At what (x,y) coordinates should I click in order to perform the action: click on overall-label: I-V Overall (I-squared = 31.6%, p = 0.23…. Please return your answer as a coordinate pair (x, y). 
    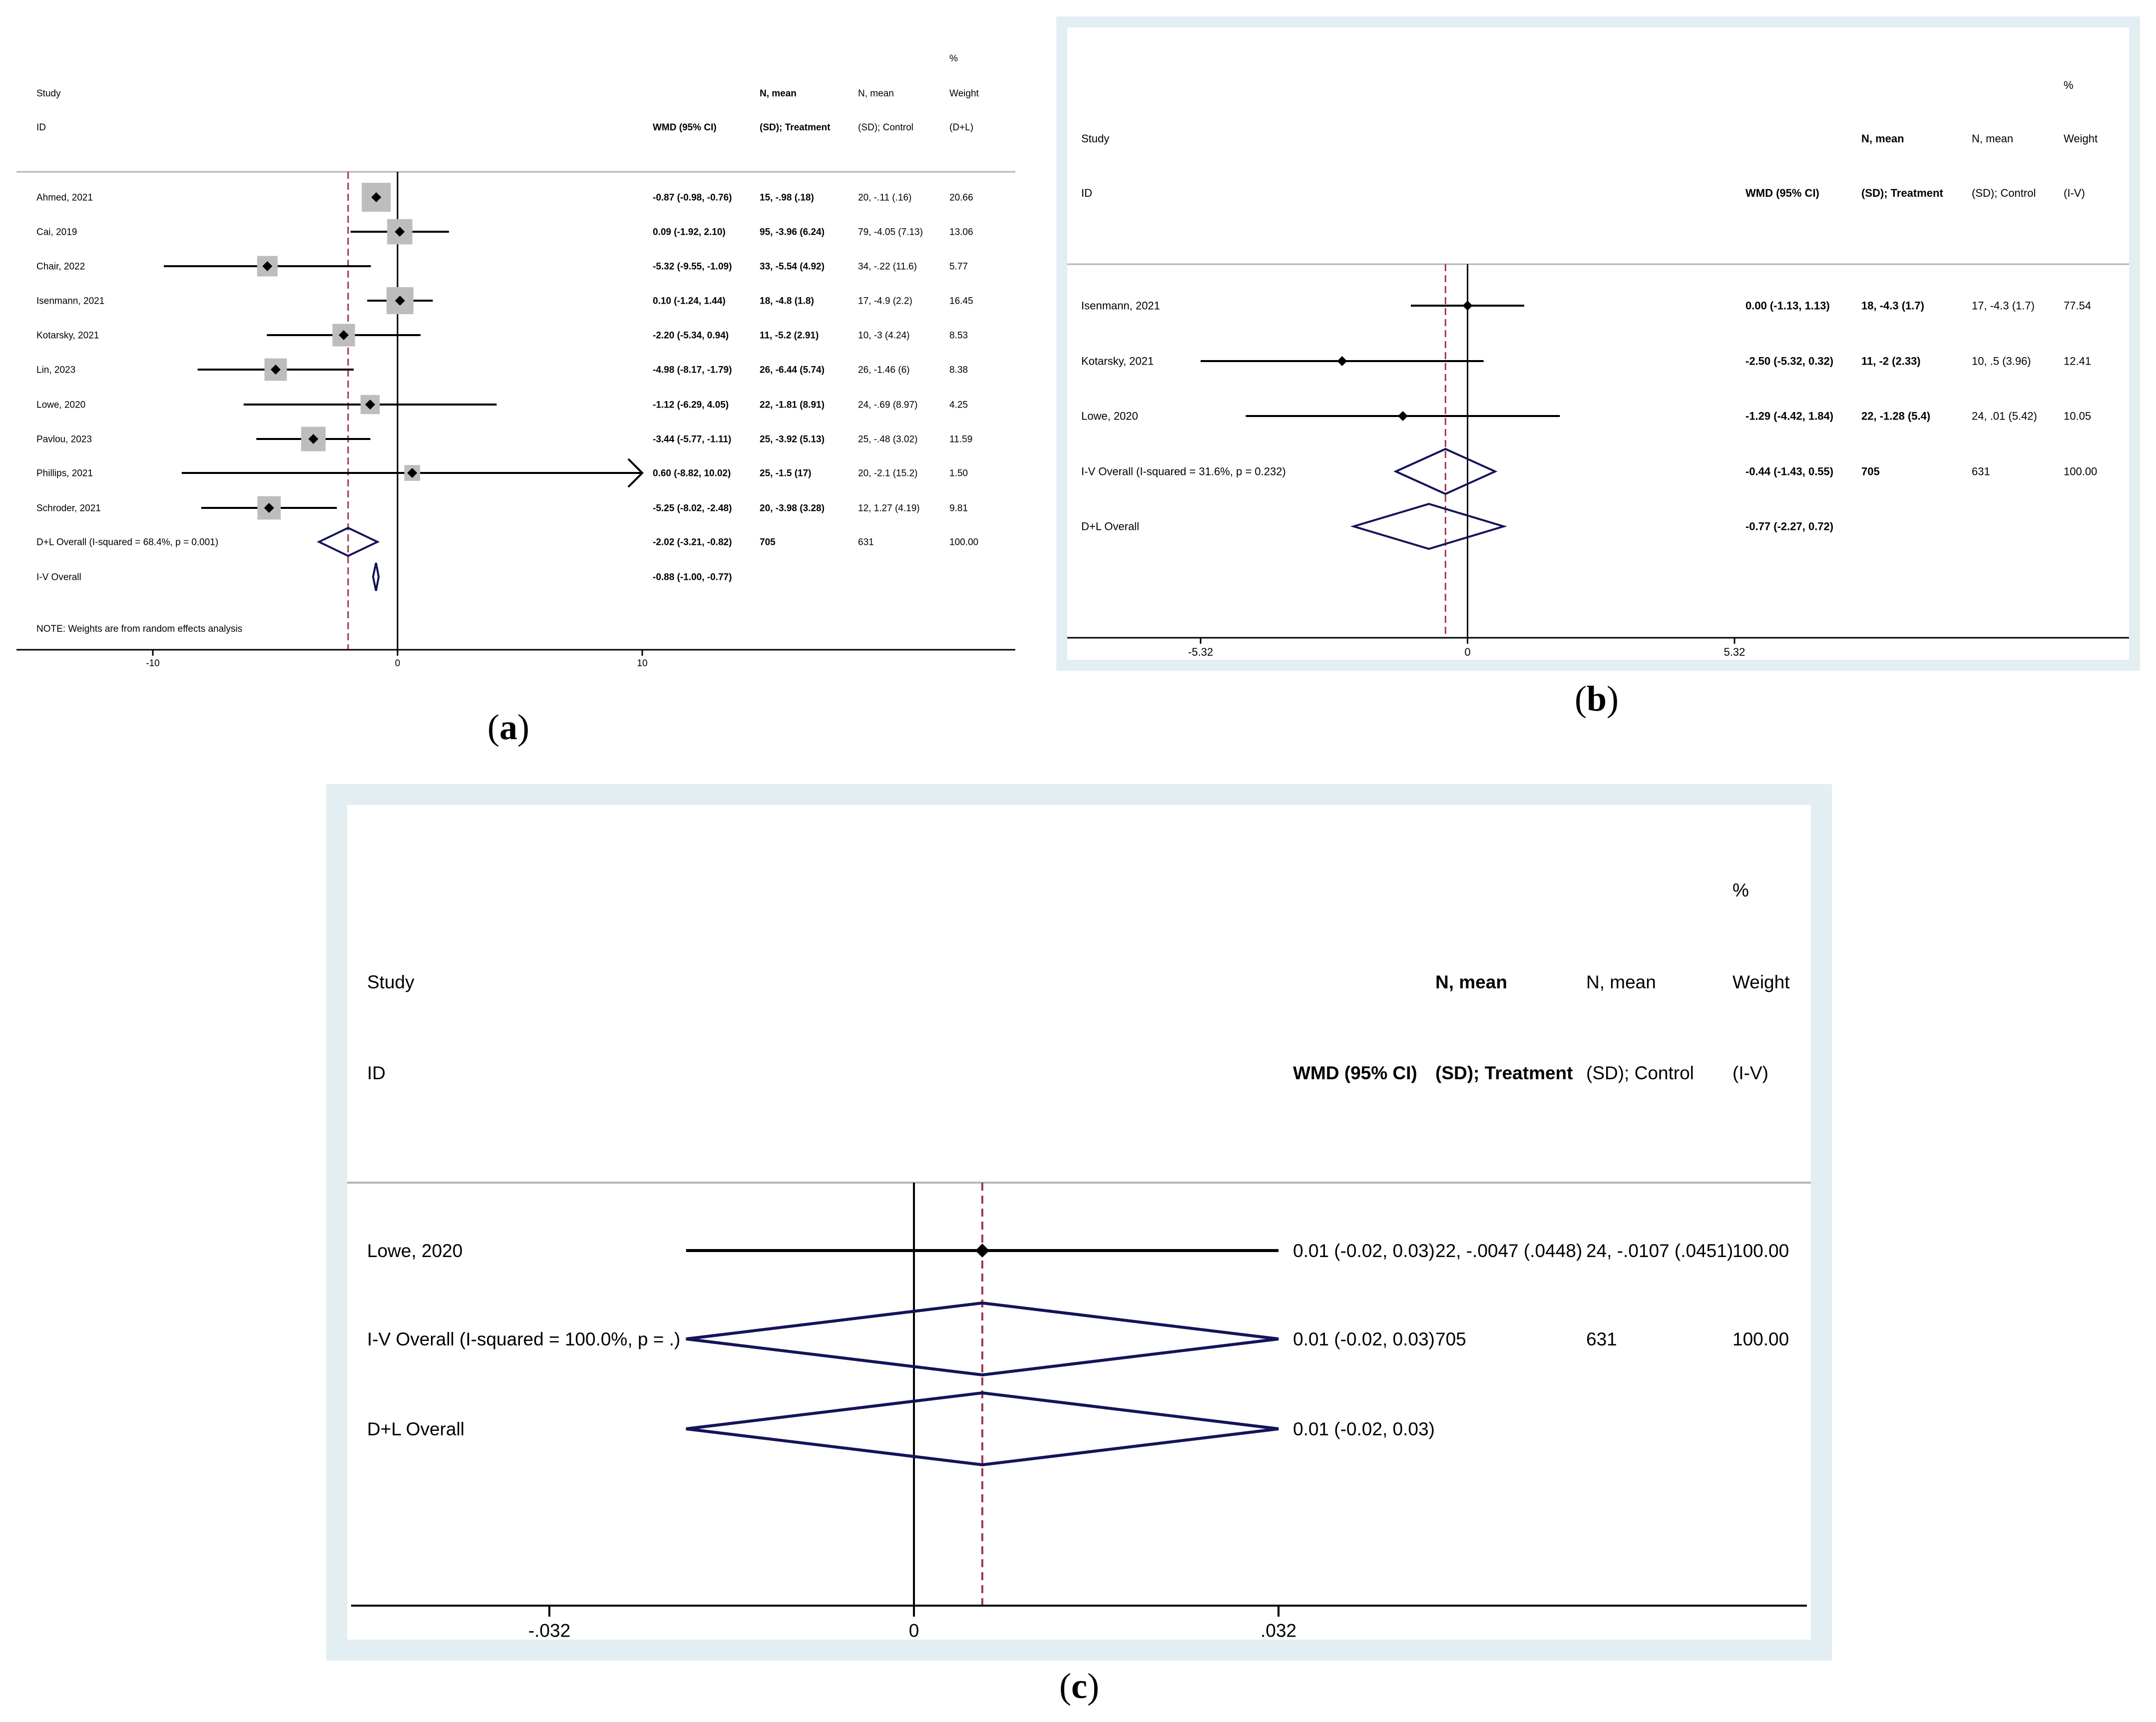
    Looking at the image, I should click on (1183, 471).